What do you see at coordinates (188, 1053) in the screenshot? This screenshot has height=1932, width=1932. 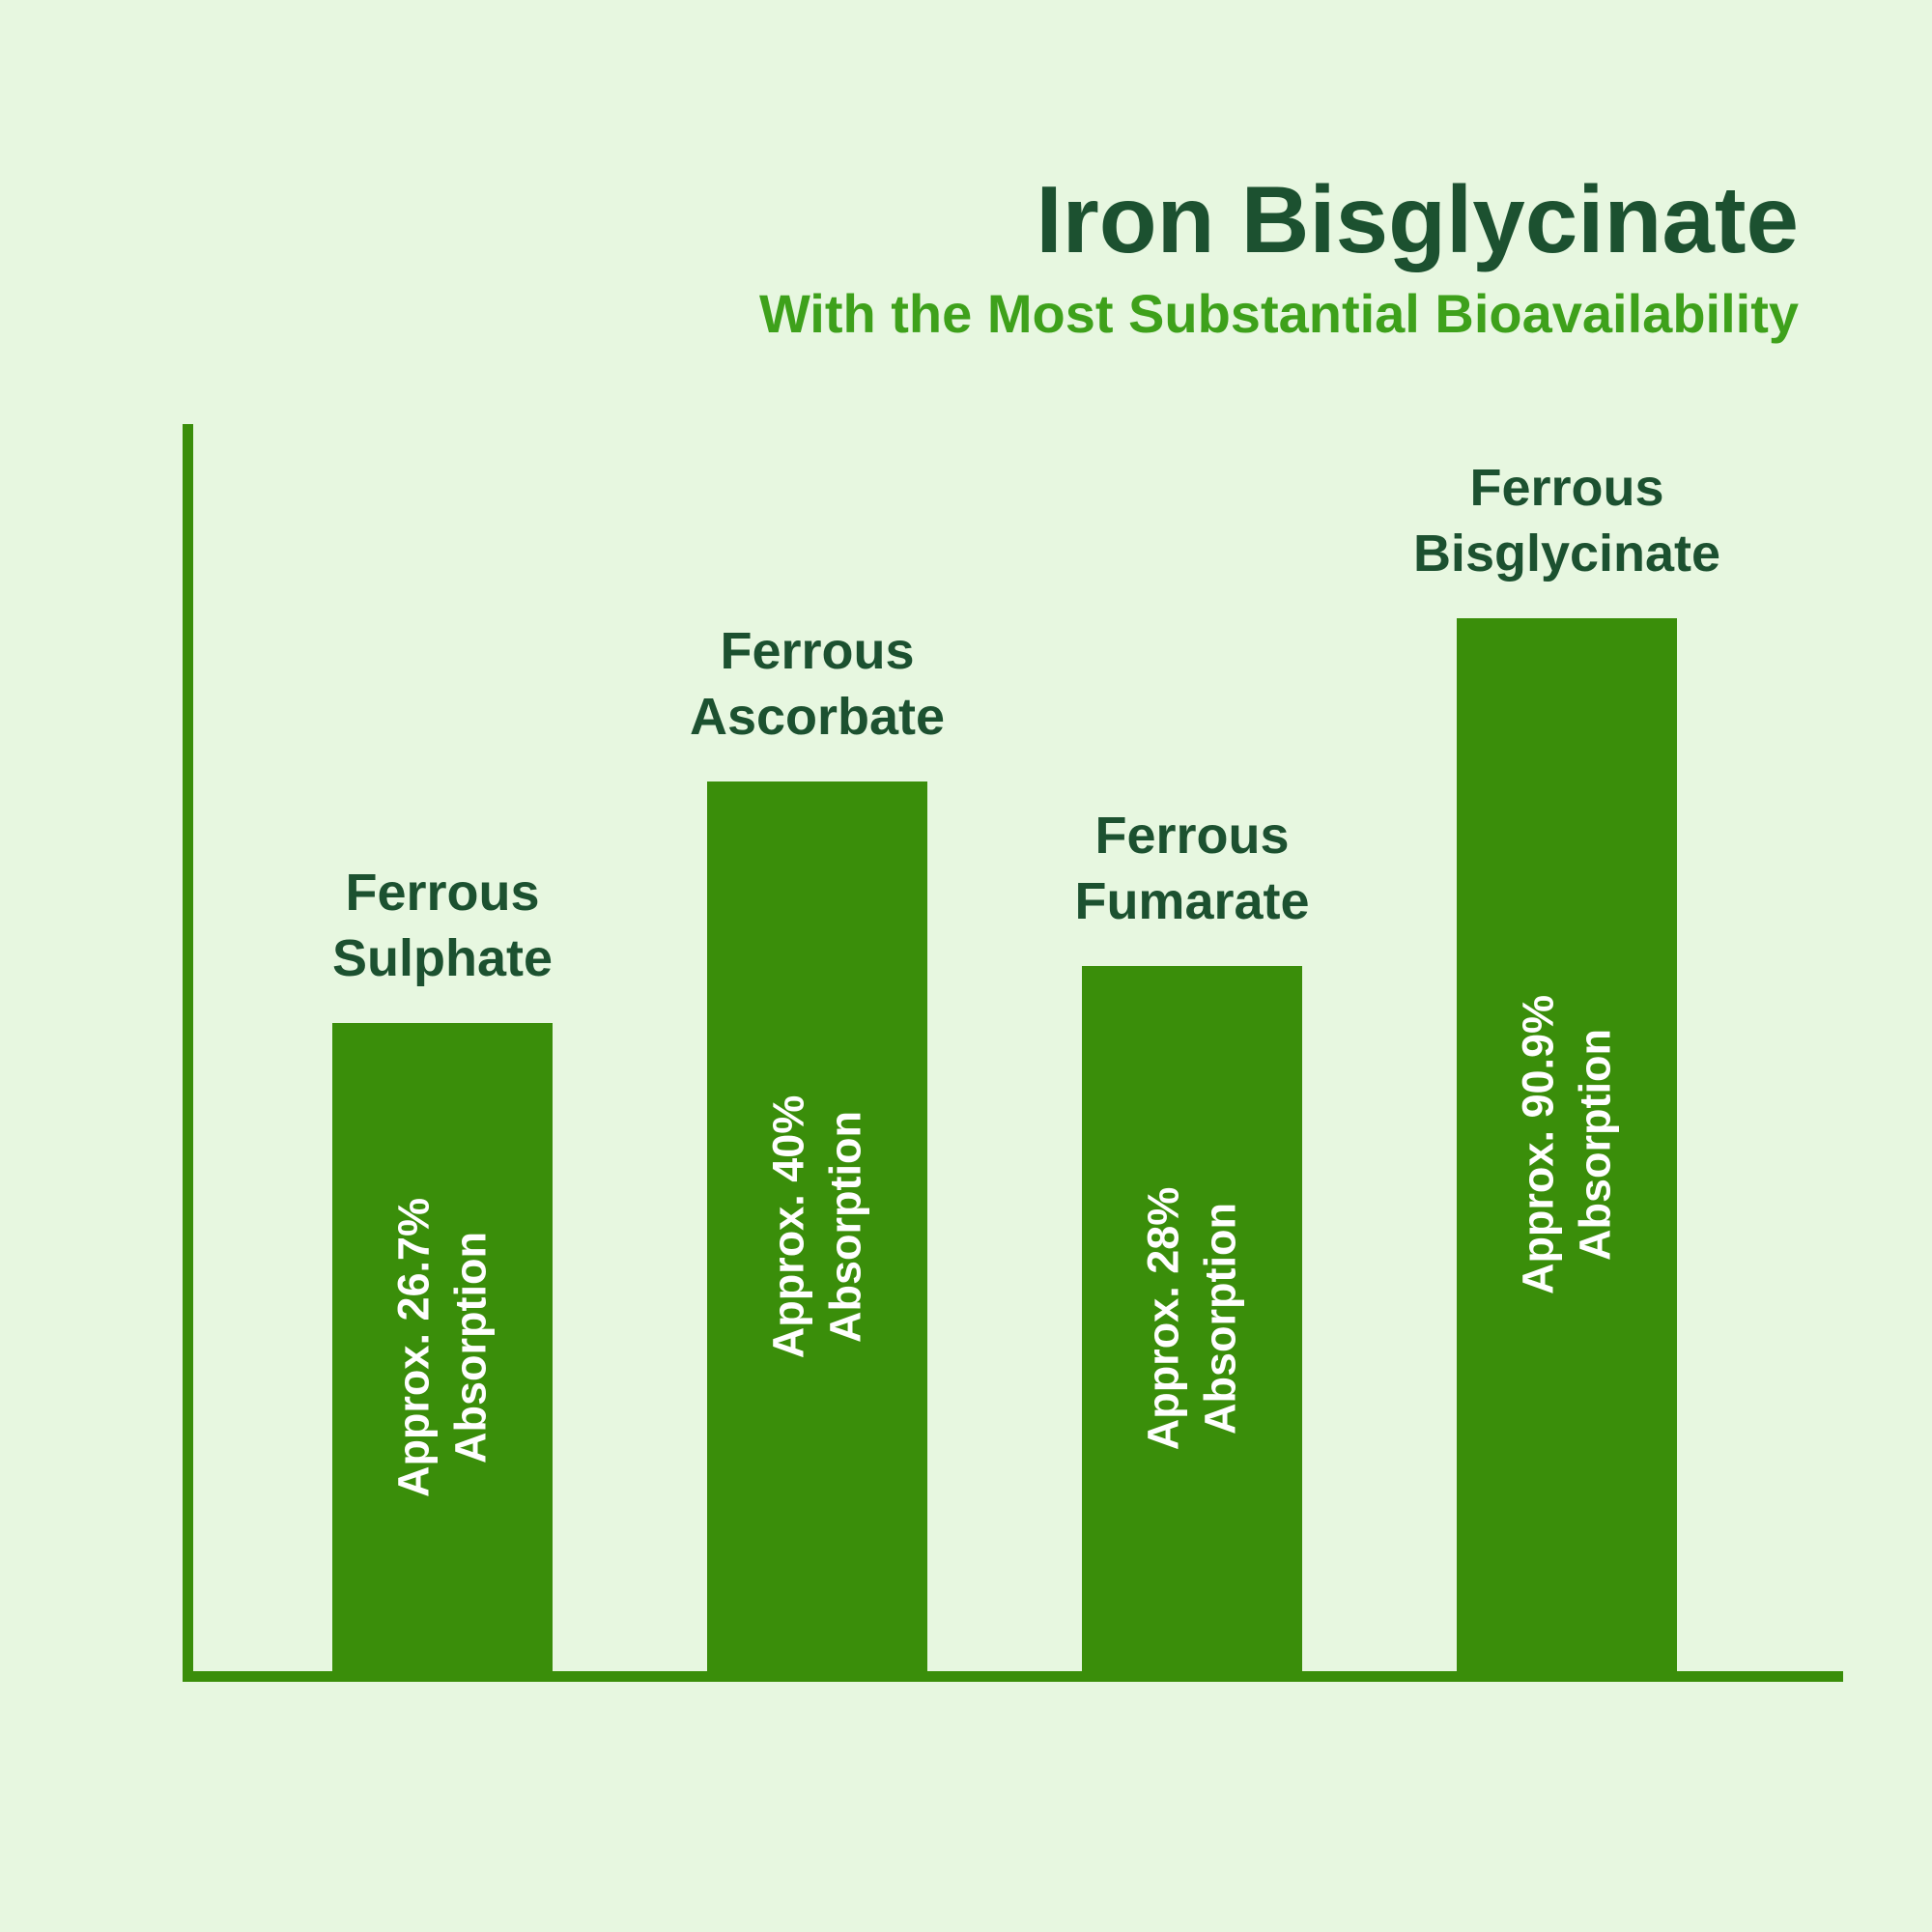 I see `y-axis-line` at bounding box center [188, 1053].